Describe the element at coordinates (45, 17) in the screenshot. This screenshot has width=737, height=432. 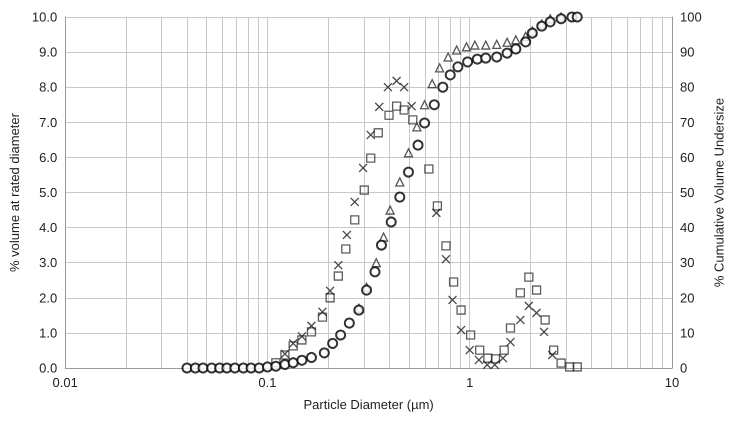
I see `y-tick-label: 10.0` at that location.